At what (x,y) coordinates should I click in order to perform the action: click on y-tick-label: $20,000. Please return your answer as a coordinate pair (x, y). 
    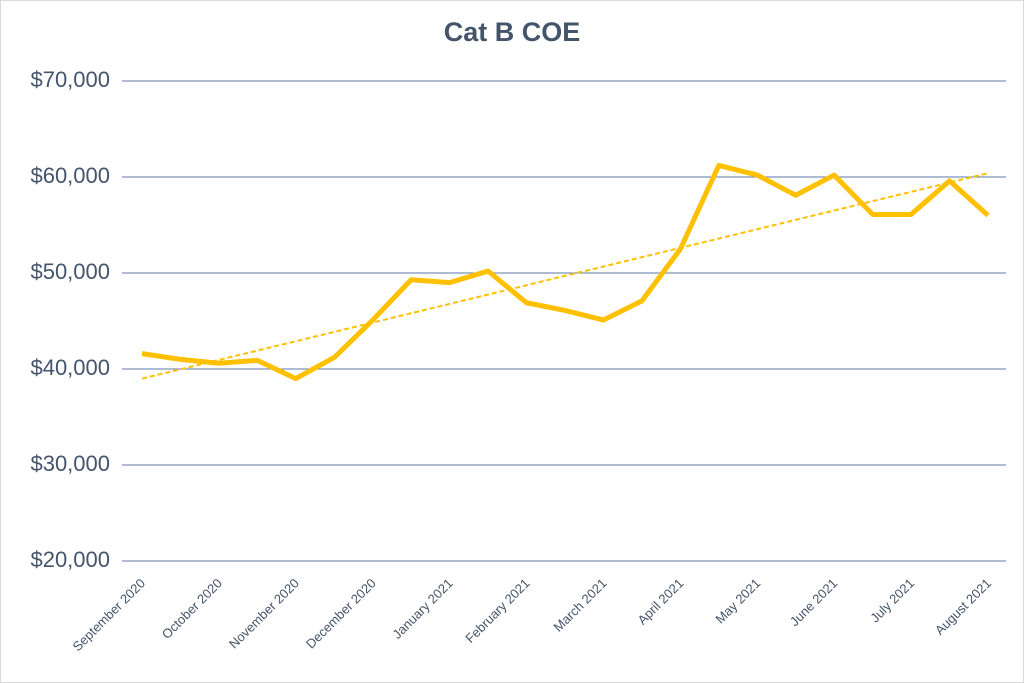
    Looking at the image, I should click on (70, 559).